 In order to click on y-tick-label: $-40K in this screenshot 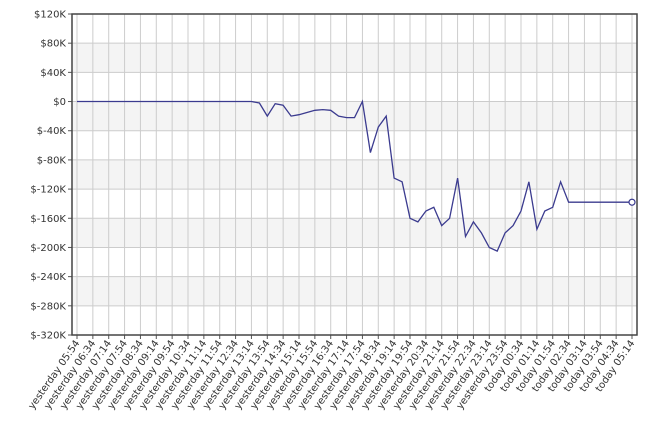, I will do `click(52, 131)`.